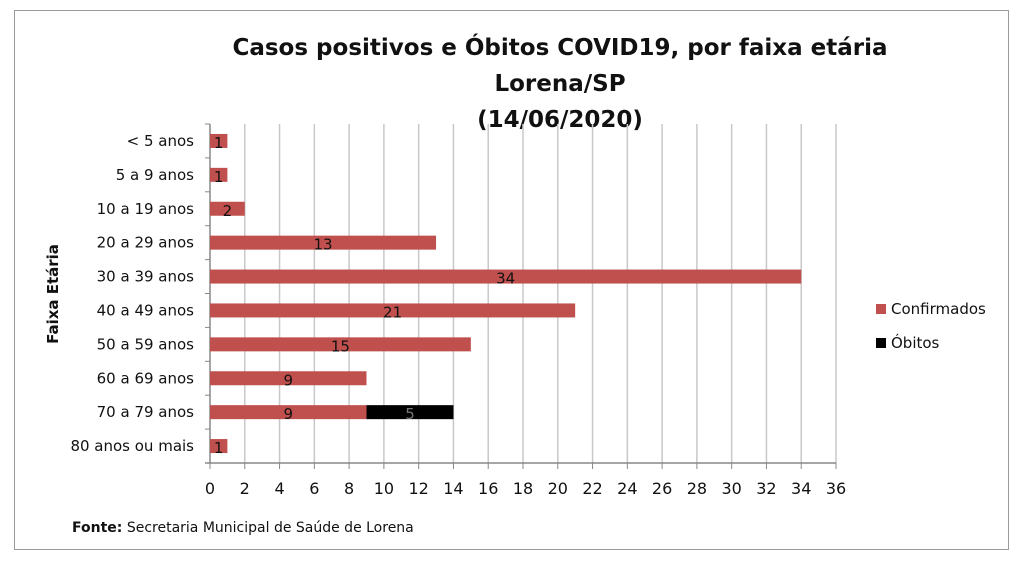 This screenshot has height=561, width=1024. I want to click on y-tick-label: 20 a 29 anos, so click(146, 243).